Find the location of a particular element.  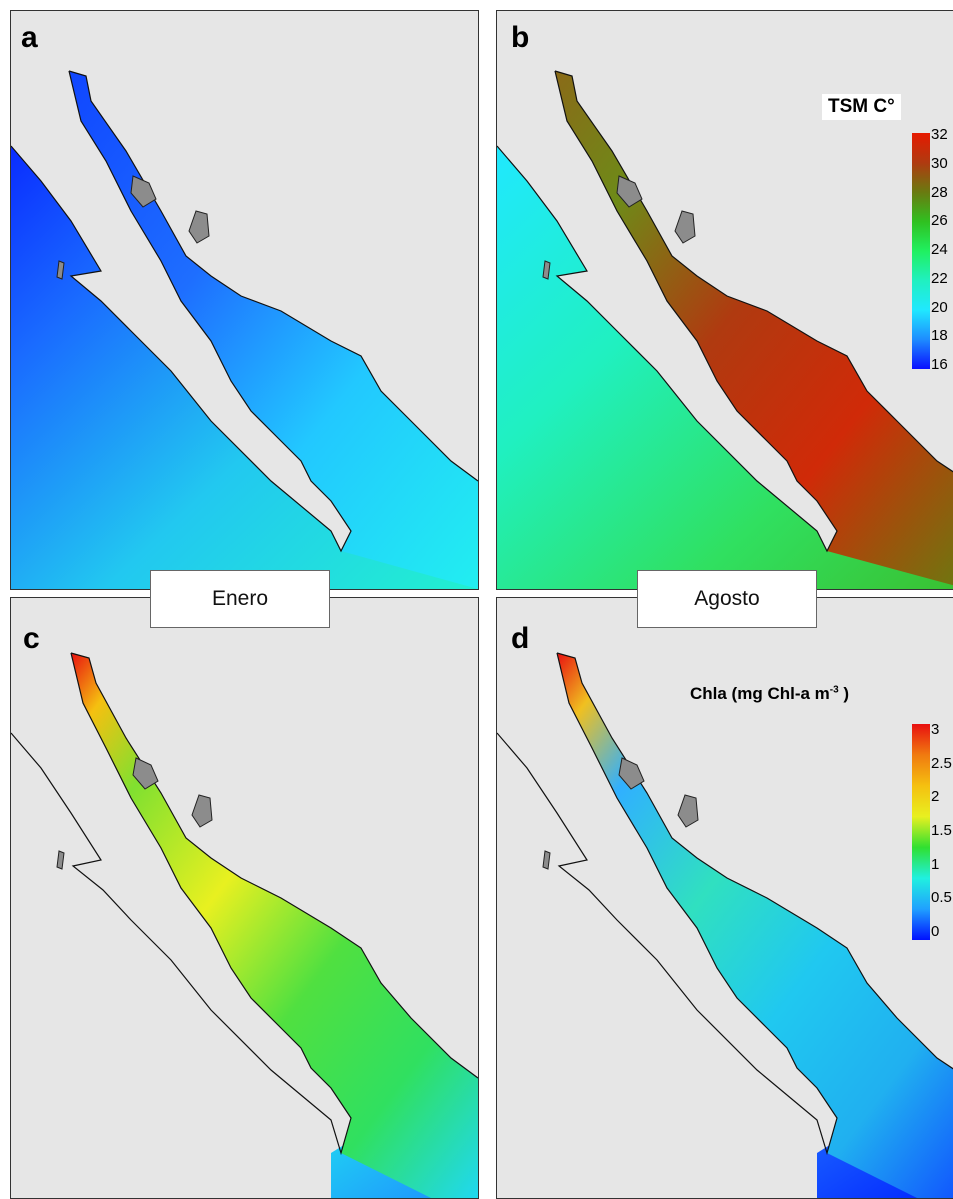

chla-tick-label: 1.5 is located at coordinates (941, 830).